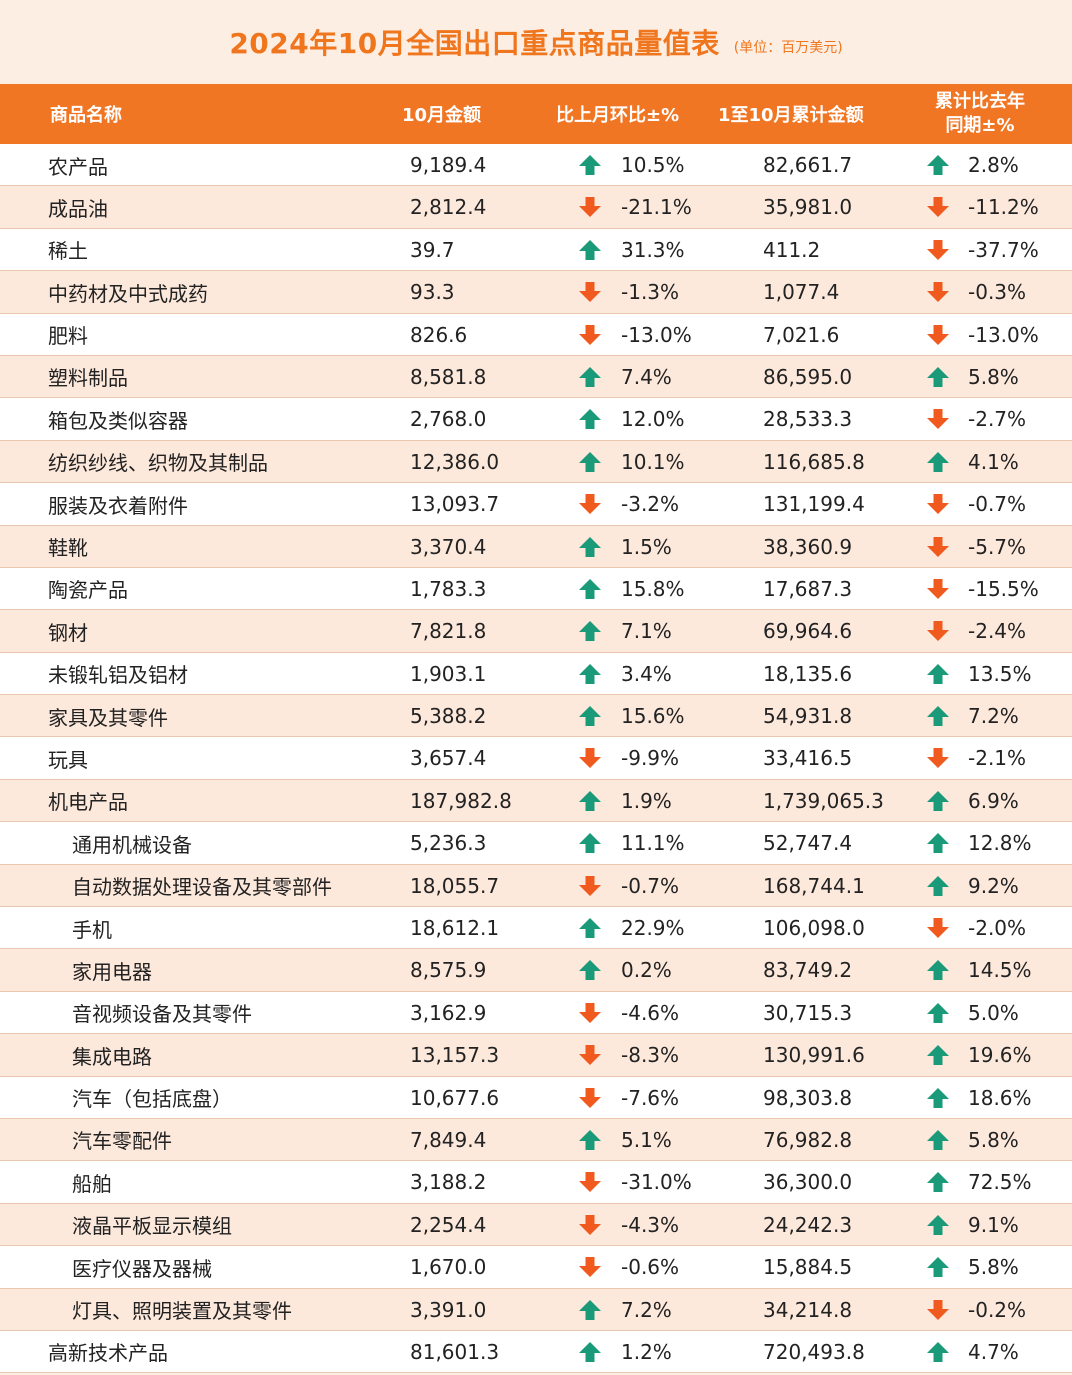  Describe the element at coordinates (808, 1267) in the screenshot. I see `row-cumulative-amount: 15,884.5` at that location.